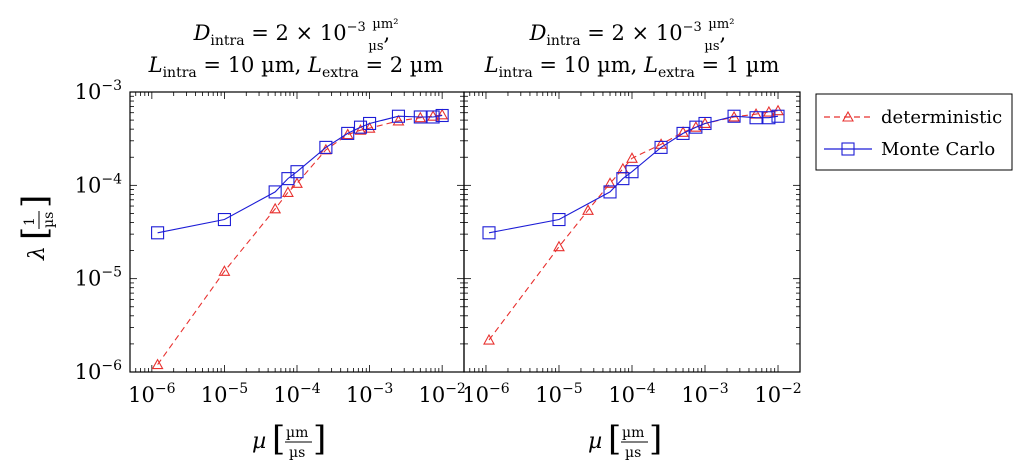 The height and width of the screenshot is (467, 1021). What do you see at coordinates (848, 149) in the screenshot?
I see `legend-montecarlo-marker` at bounding box center [848, 149].